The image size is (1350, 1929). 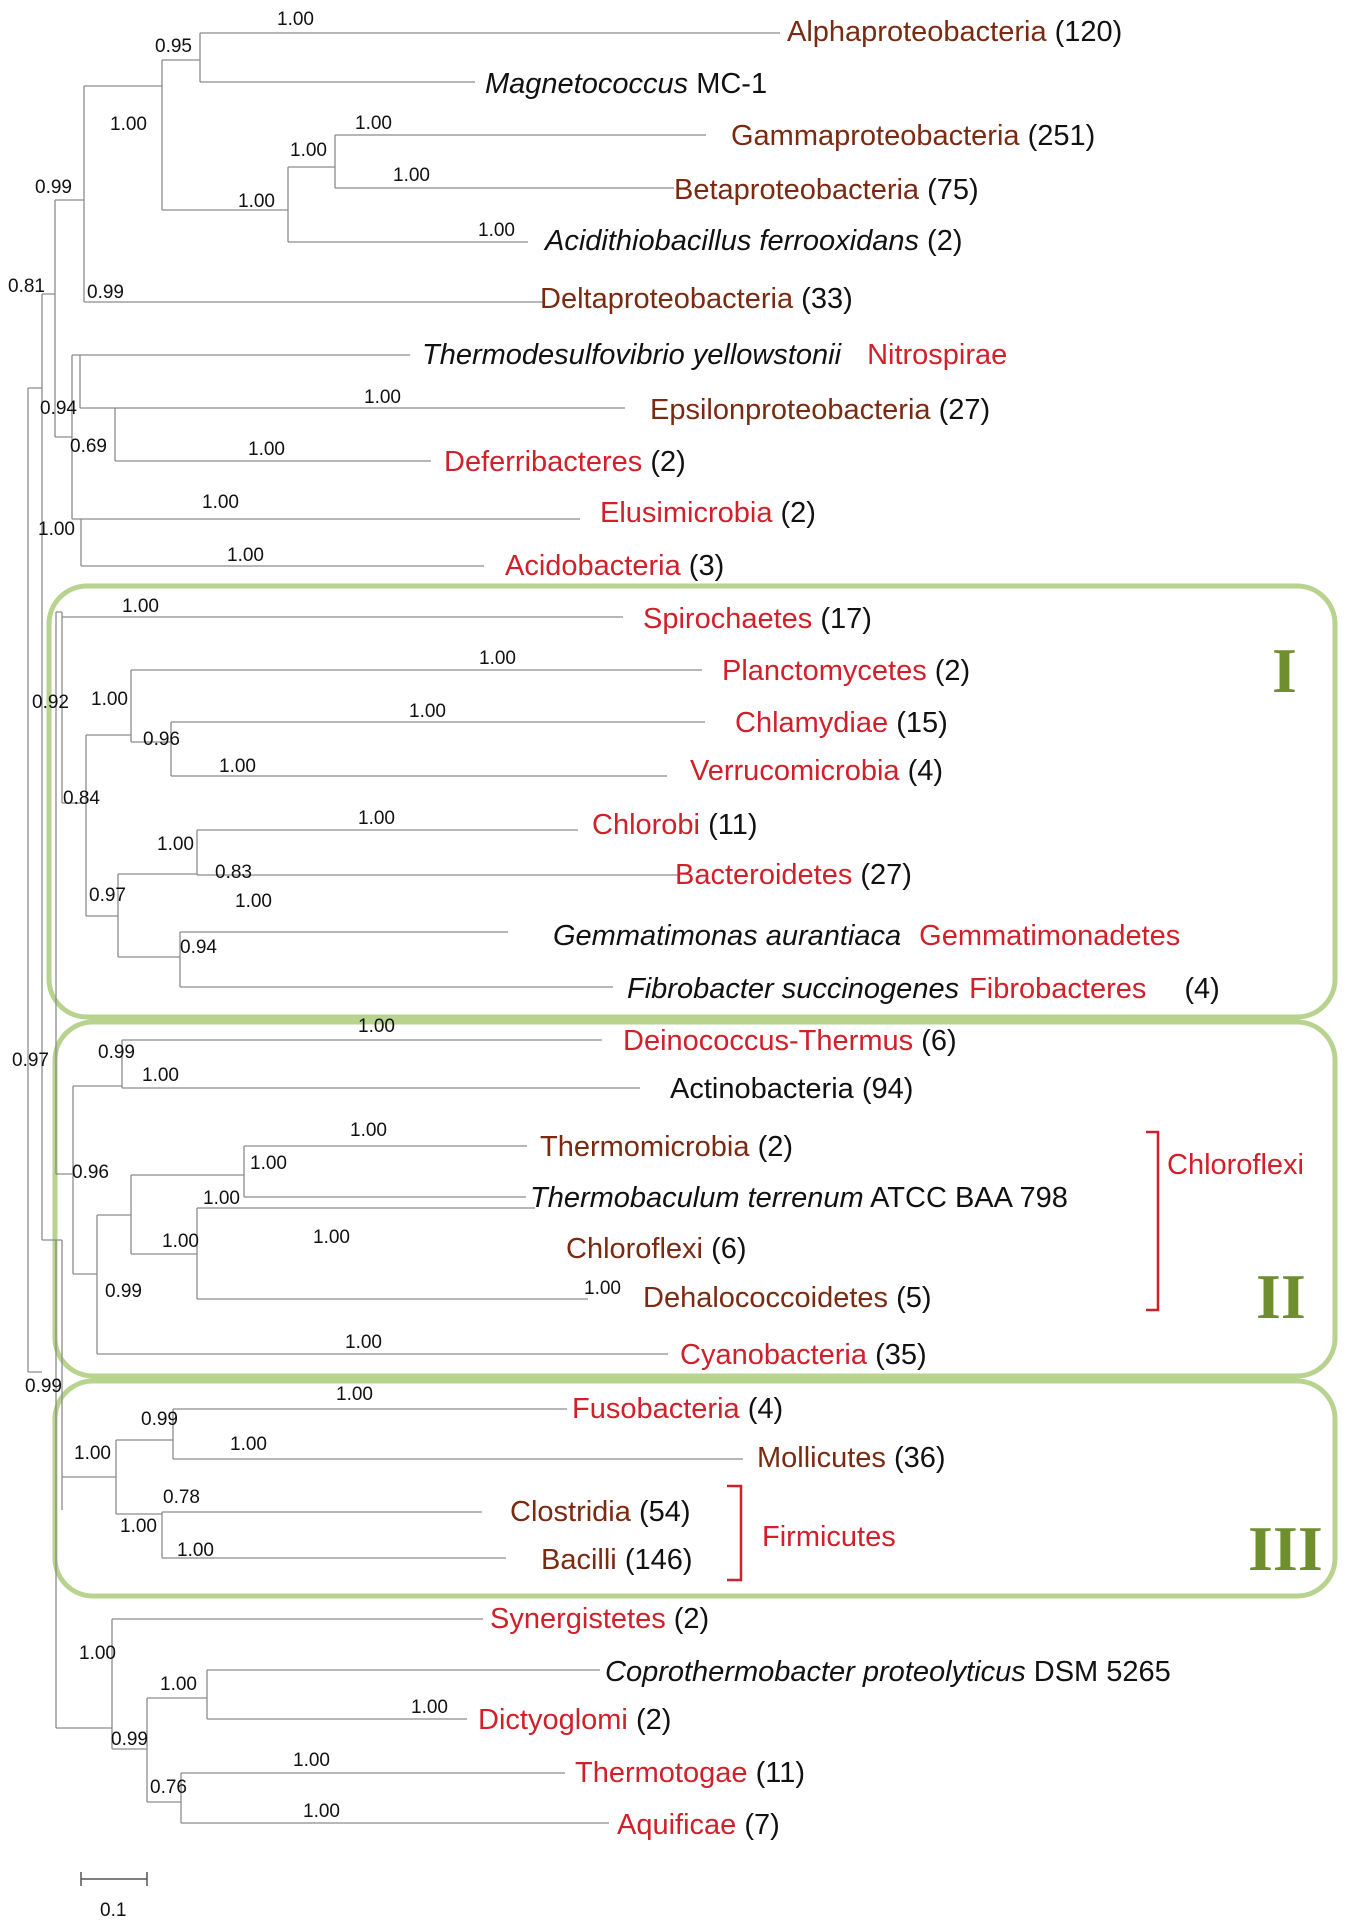 What do you see at coordinates (799, 1198) in the screenshot?
I see `taxon-label: Thermobaculum terrenum ATCC BAA 798` at bounding box center [799, 1198].